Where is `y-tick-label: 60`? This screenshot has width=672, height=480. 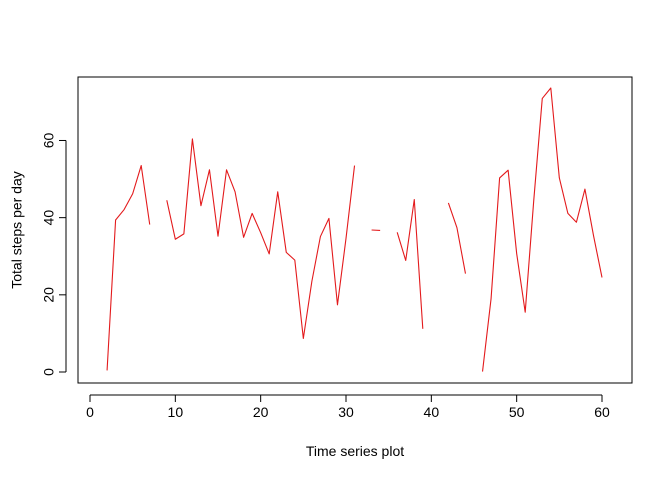
y-tick-label: 60 is located at coordinates (49, 140).